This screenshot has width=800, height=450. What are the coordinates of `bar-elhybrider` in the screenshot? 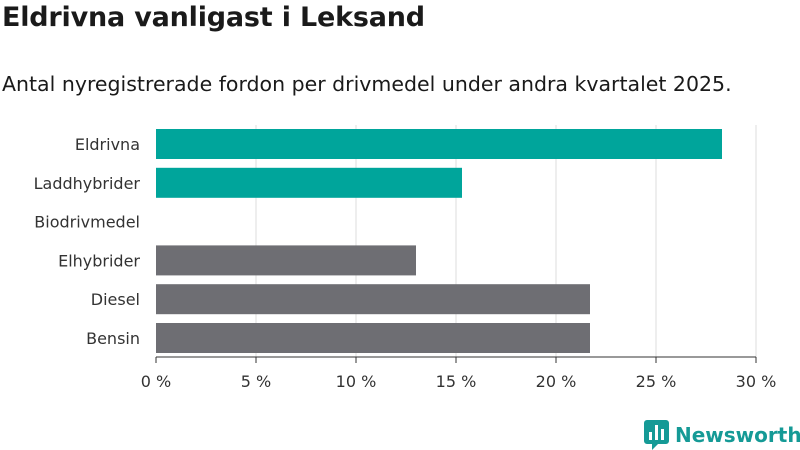 It's located at (286, 260).